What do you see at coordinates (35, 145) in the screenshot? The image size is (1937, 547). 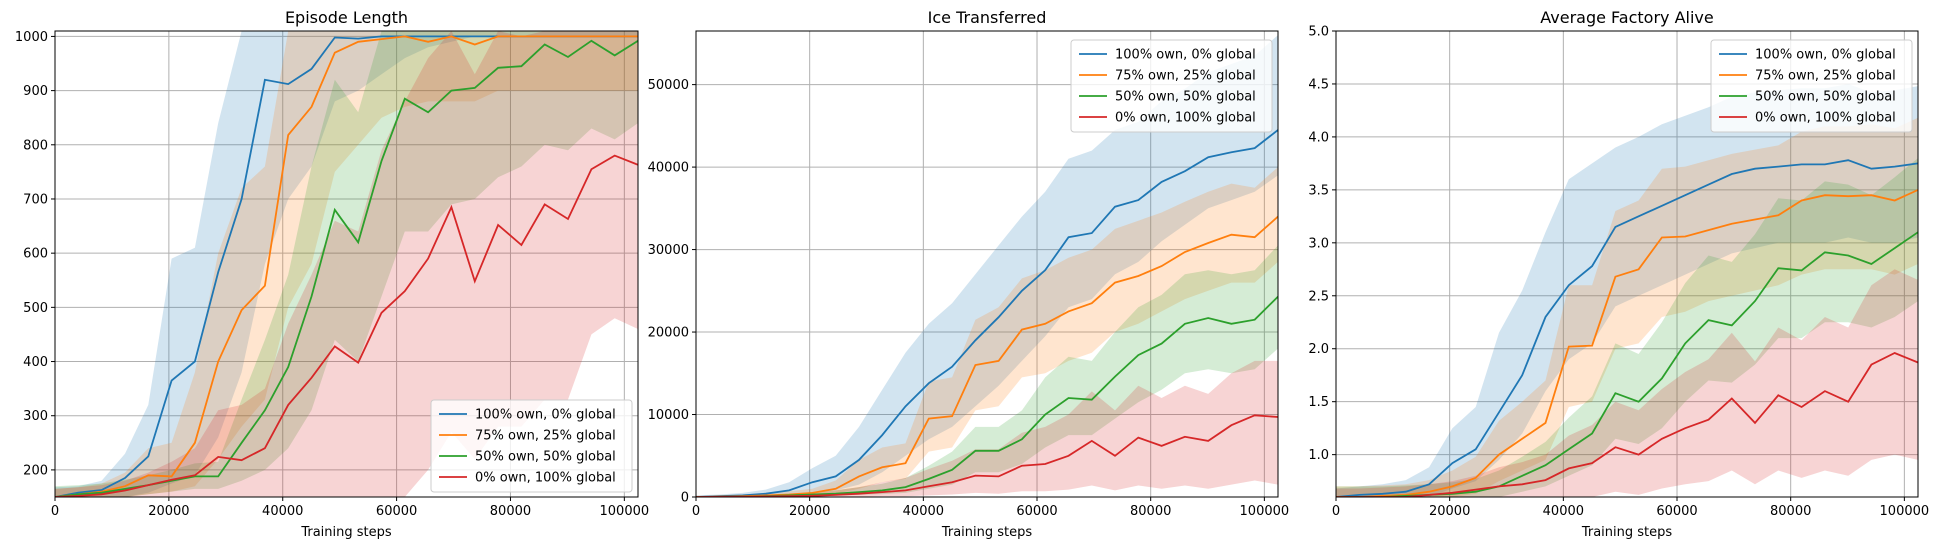 I see `y-tick-label: 800` at bounding box center [35, 145].